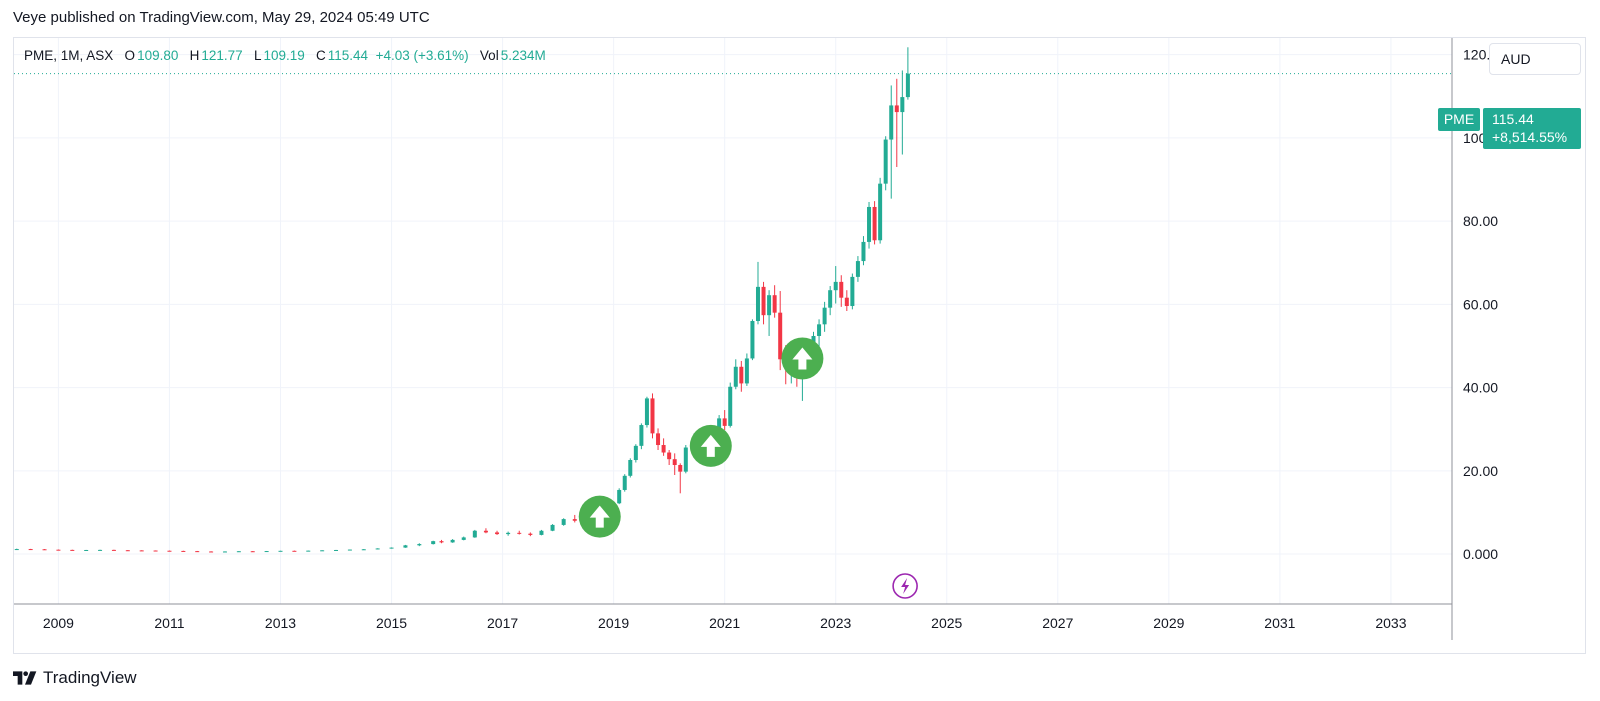 This screenshot has height=701, width=1600. What do you see at coordinates (523, 55) in the screenshot?
I see `legend-volume-value: 5.234M` at bounding box center [523, 55].